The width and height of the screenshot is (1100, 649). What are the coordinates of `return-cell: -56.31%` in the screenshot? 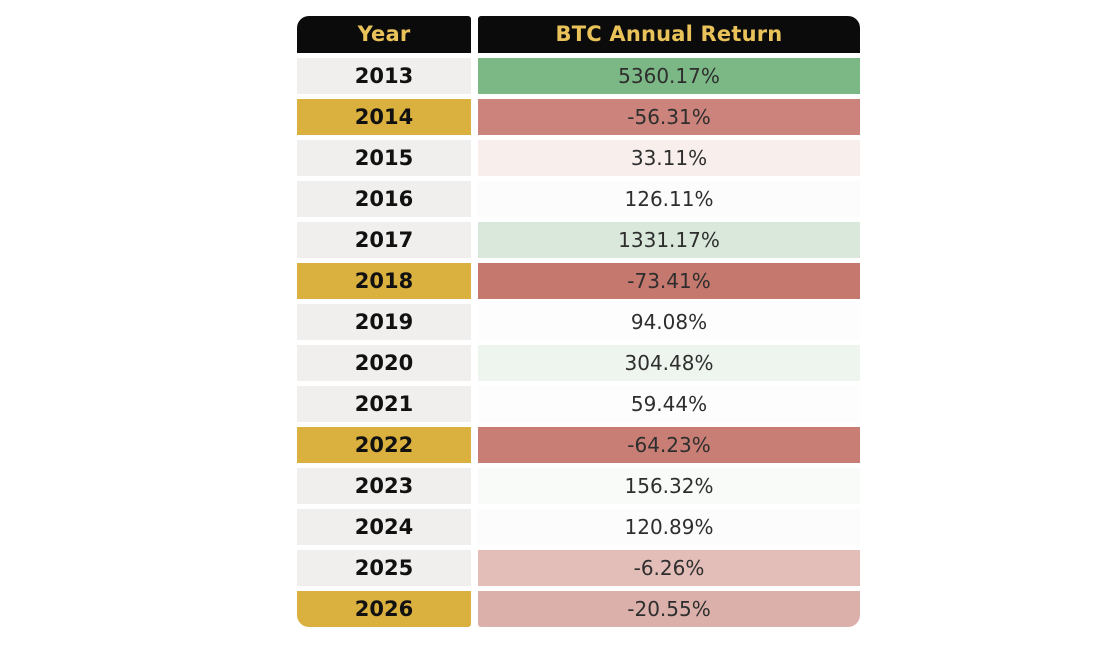 It's located at (669, 117).